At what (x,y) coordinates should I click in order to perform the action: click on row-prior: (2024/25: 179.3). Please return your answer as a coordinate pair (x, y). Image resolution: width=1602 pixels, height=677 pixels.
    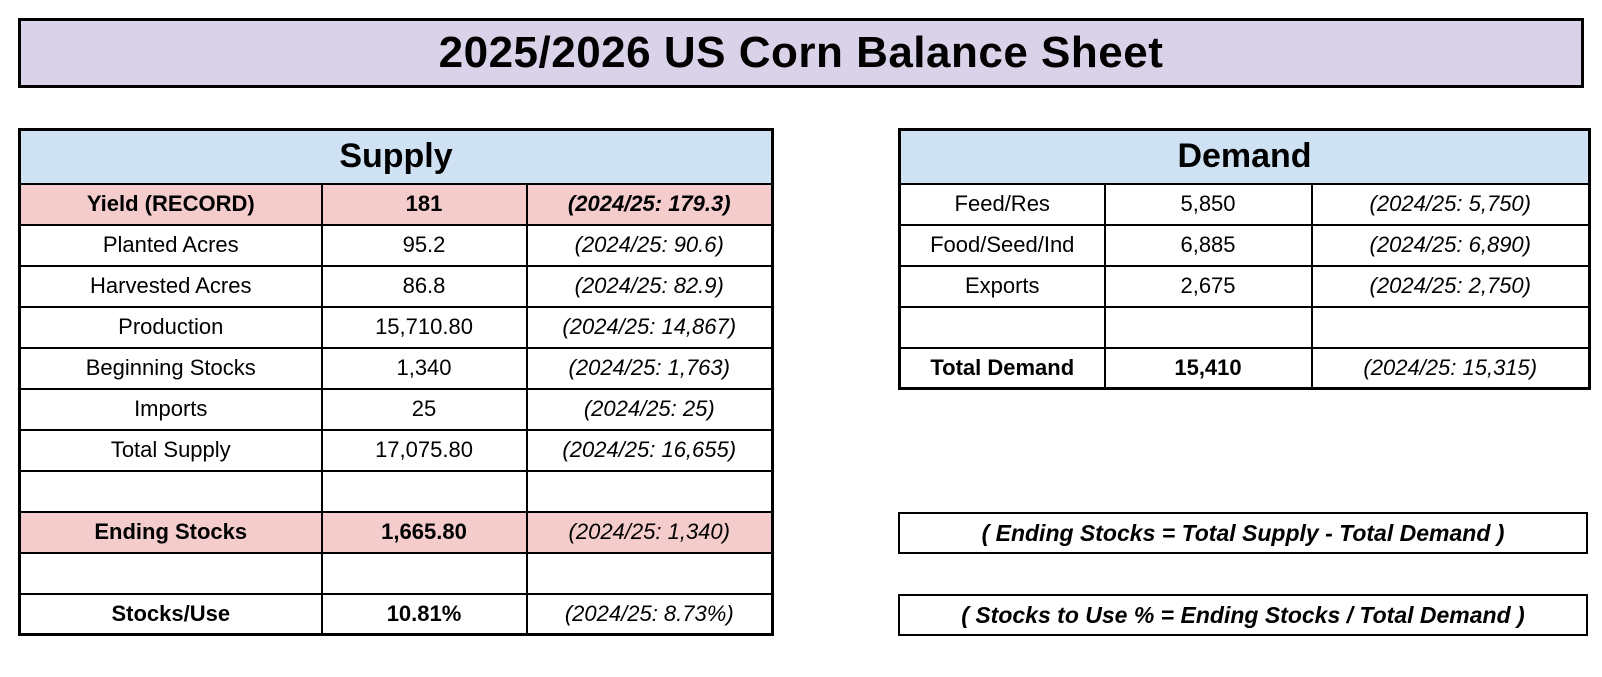
    Looking at the image, I should click on (649, 204).